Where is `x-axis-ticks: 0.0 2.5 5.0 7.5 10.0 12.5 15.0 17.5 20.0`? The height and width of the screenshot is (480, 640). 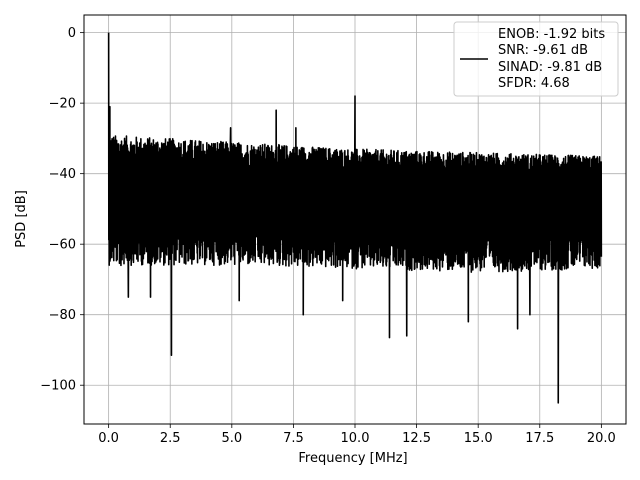
x-axis-ticks: 0.0 2.5 5.0 7.5 10.0 12.5 15.0 17.5 20.0 is located at coordinates (357, 435).